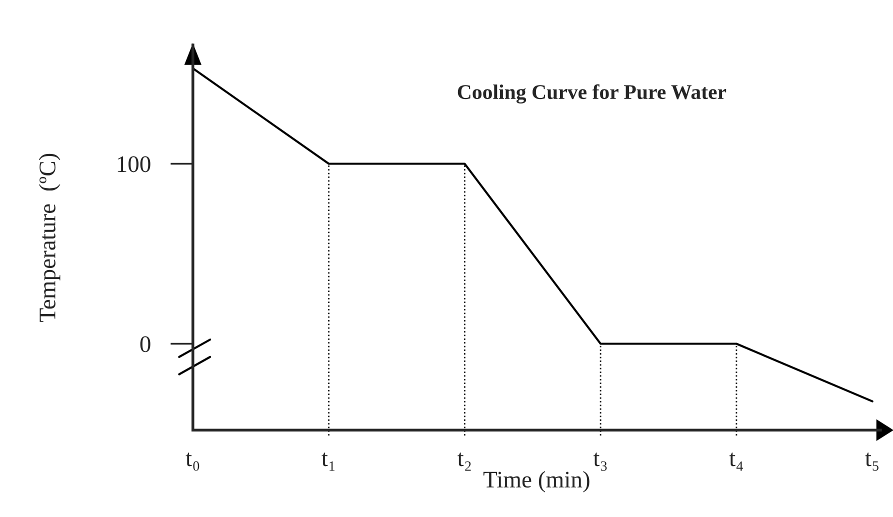 This screenshot has height=517, width=893. Describe the element at coordinates (736, 461) in the screenshot. I see `x-tick-label: t₄` at that location.